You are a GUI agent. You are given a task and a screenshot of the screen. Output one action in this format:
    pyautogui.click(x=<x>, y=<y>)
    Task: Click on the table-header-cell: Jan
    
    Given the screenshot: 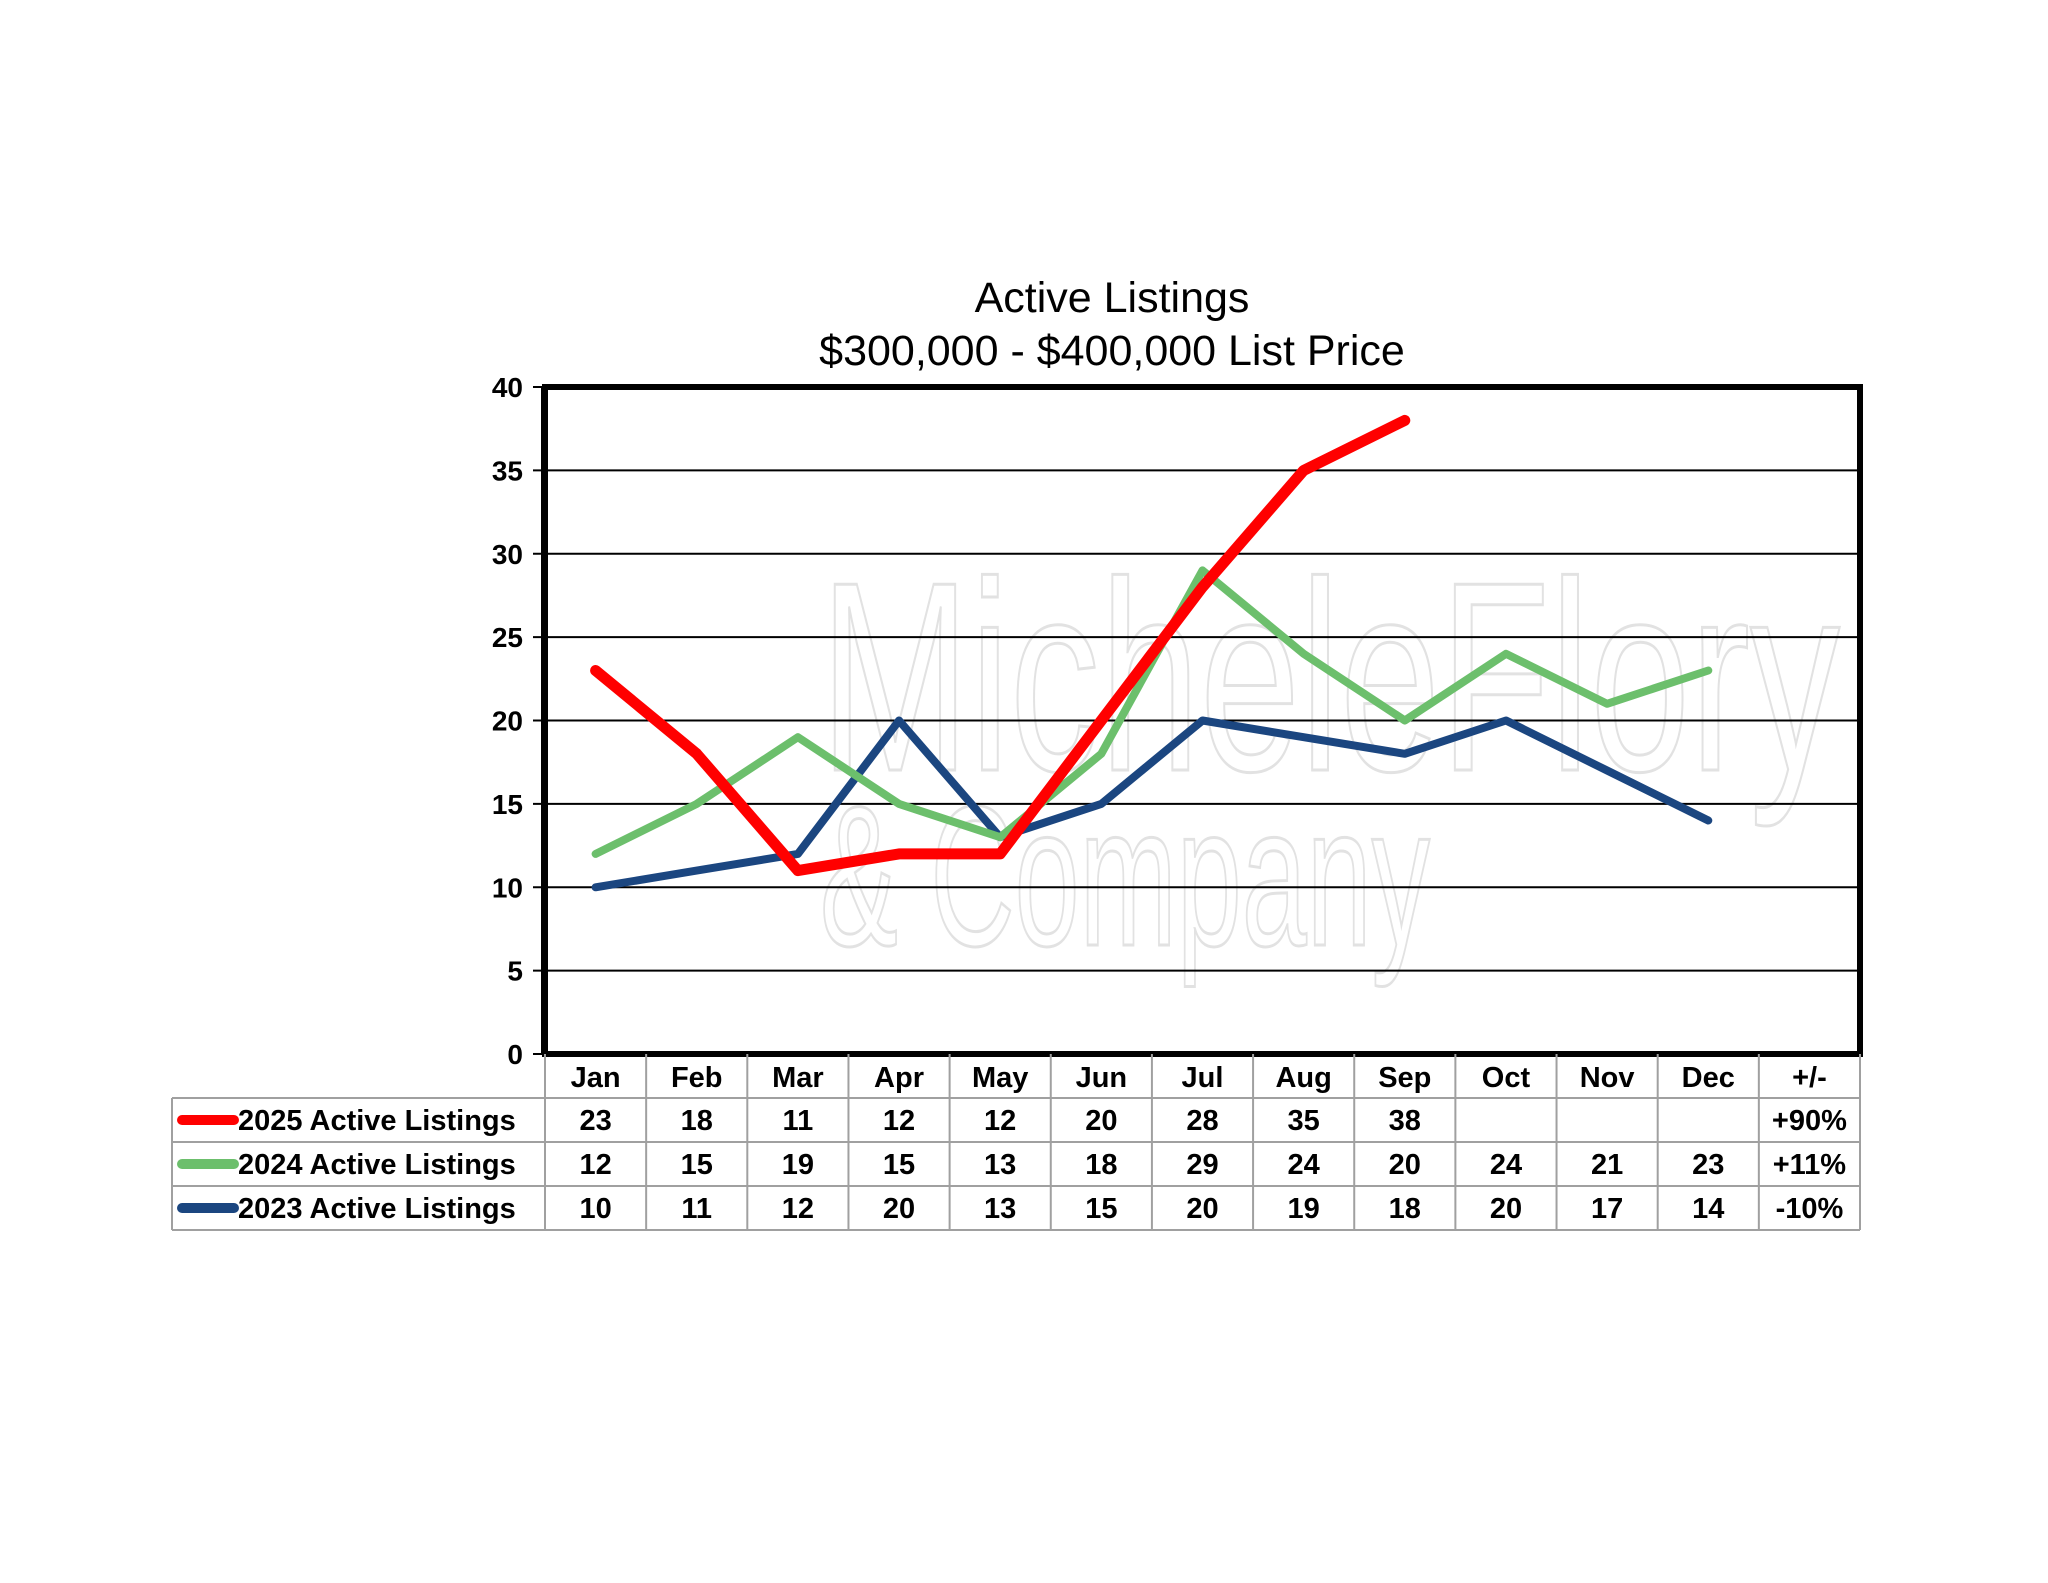 What is the action you would take?
    pyautogui.click(x=596, y=1078)
    